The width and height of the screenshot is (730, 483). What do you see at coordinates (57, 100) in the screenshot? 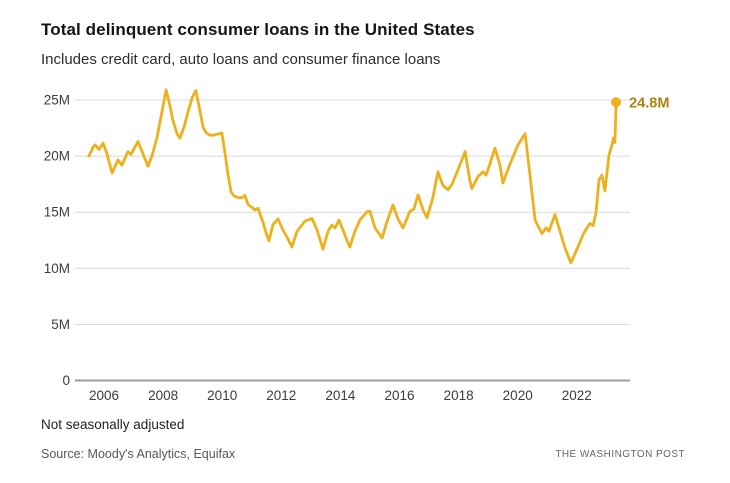
I see `y-tick-label: 25M` at bounding box center [57, 100].